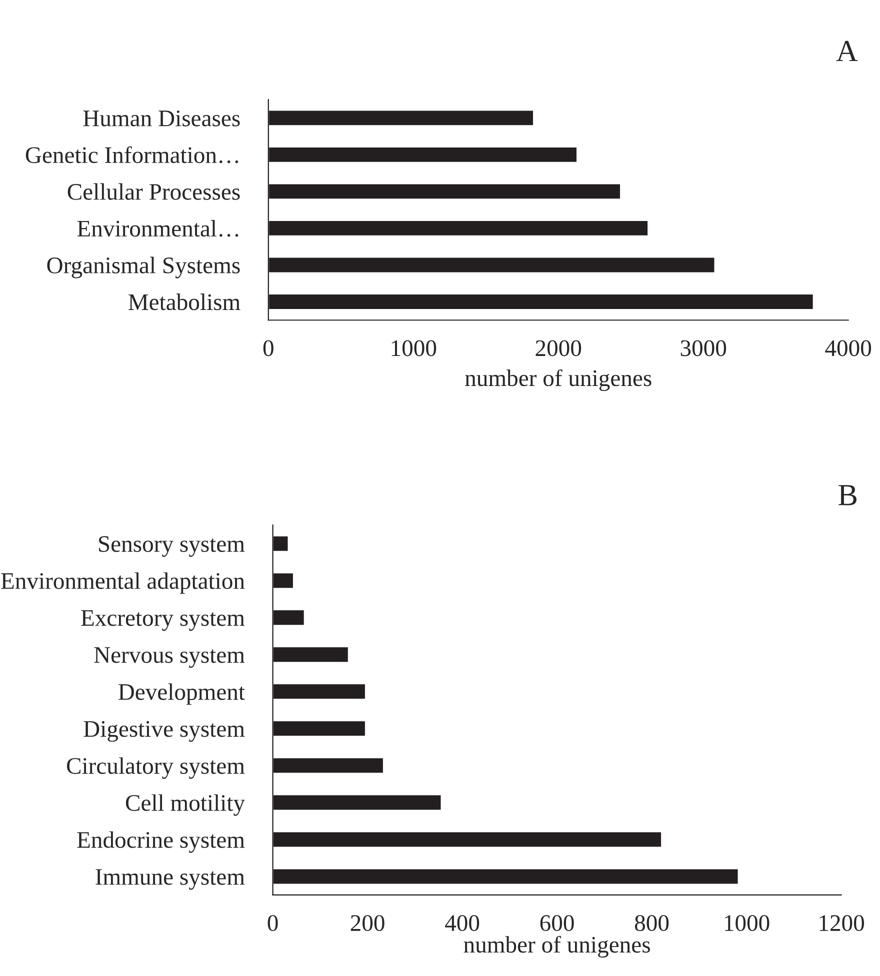 Image resolution: width=880 pixels, height=976 pixels. Describe the element at coordinates (847, 51) in the screenshot. I see `text: A` at that location.